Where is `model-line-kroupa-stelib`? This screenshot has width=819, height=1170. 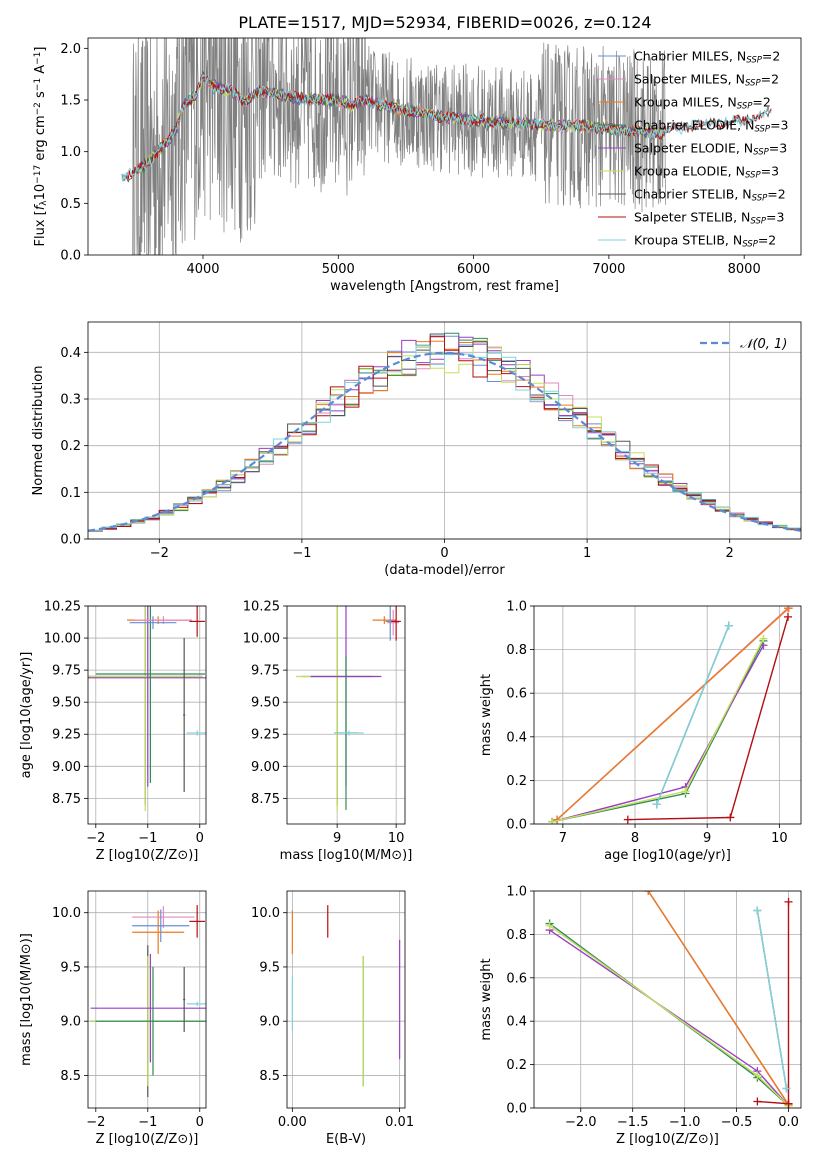
model-line-kroupa-stelib is located at coordinates (446, 127).